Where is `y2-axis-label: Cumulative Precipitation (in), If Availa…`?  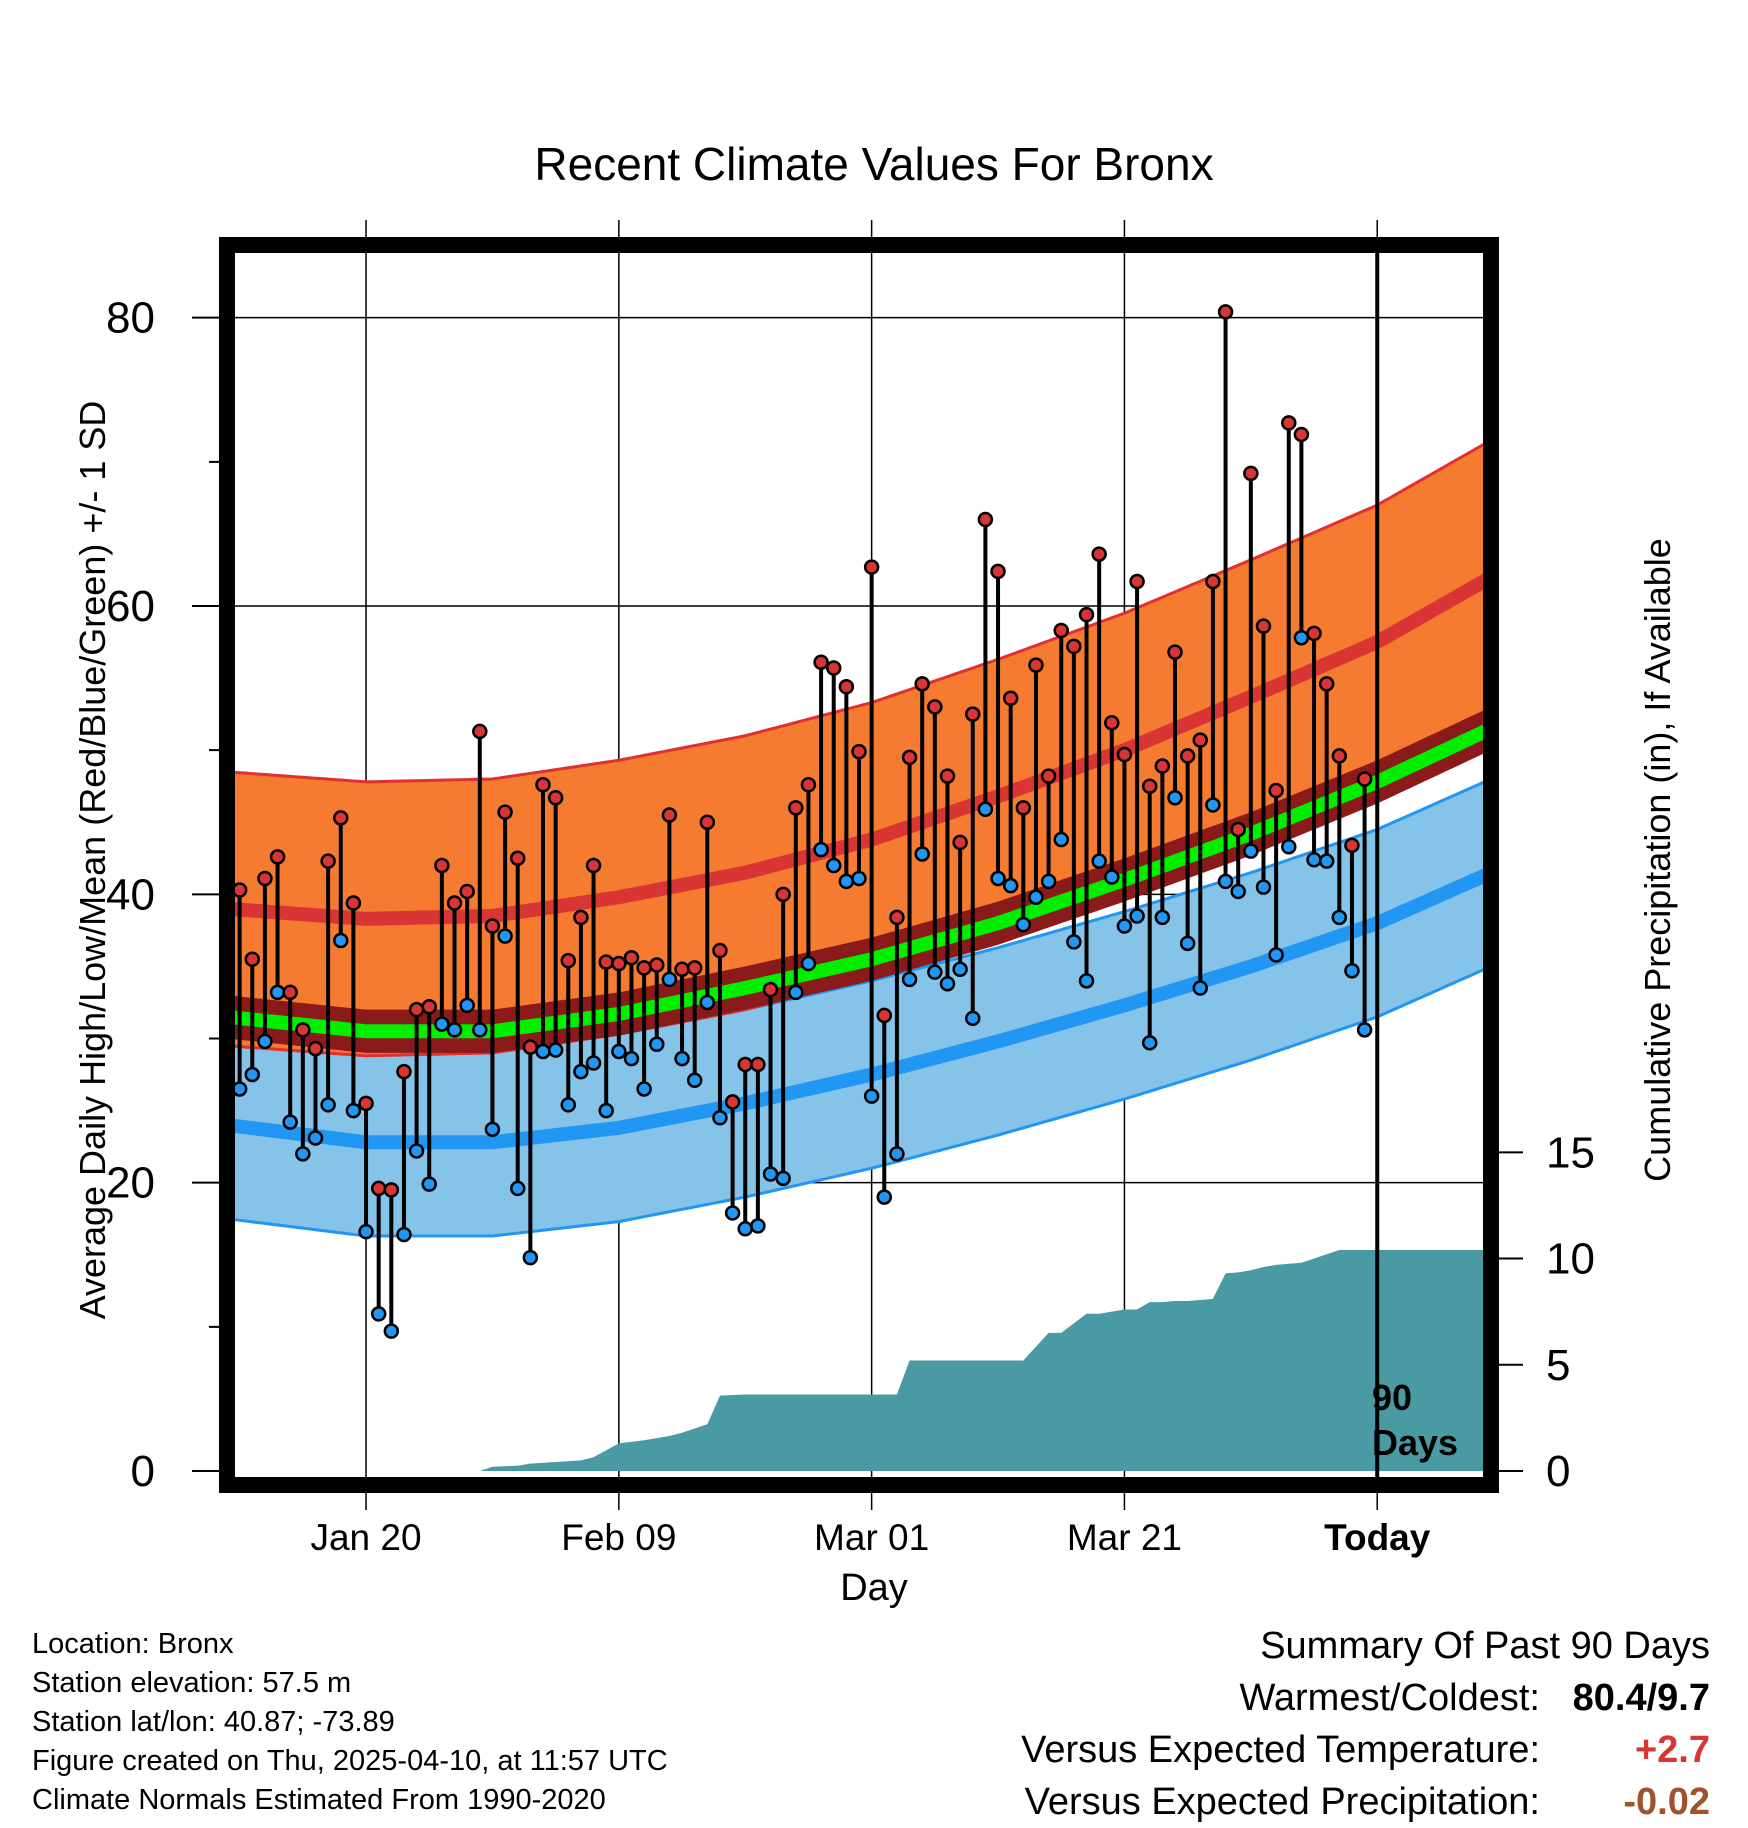
y2-axis-label: Cumulative Precipitation (in), If Availa… is located at coordinates (1657, 860).